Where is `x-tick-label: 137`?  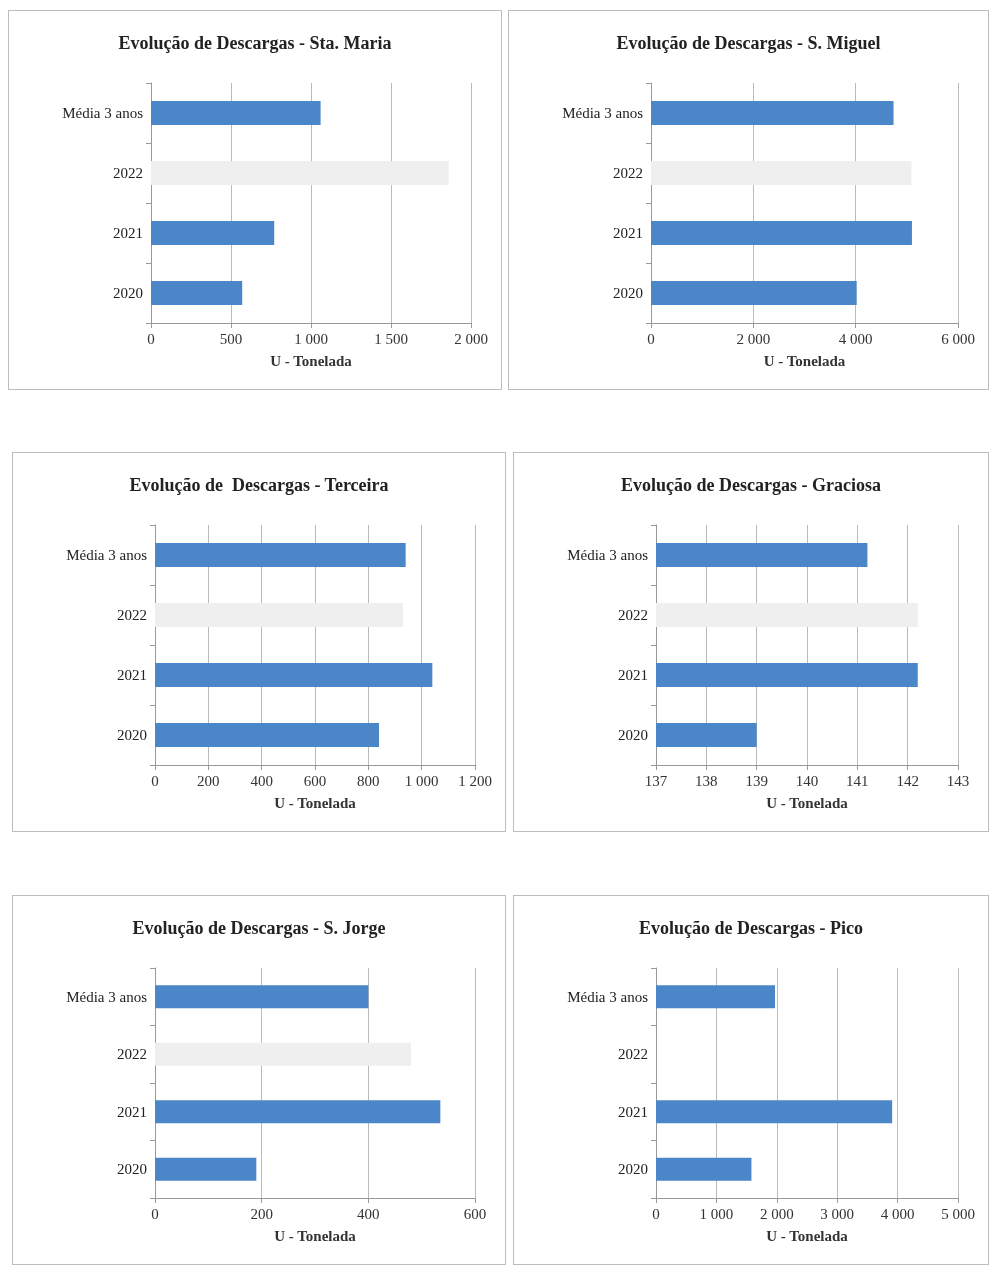 x-tick-label: 137 is located at coordinates (656, 780).